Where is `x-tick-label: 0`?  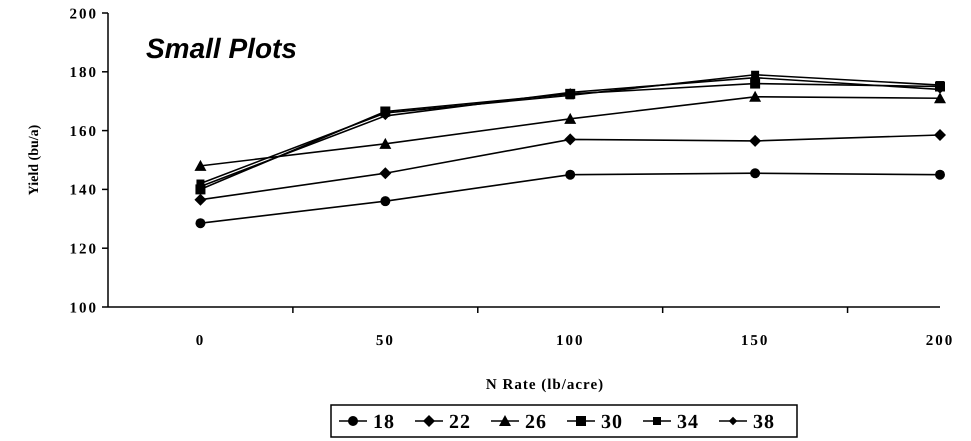 x-tick-label: 0 is located at coordinates (201, 341).